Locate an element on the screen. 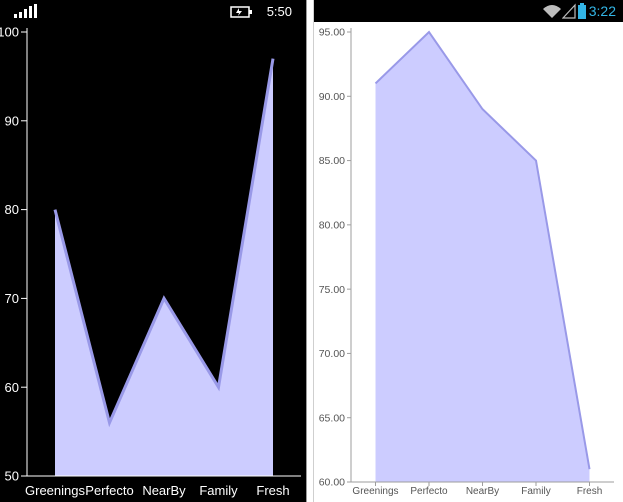 Image resolution: width=623 pixels, height=502 pixels. y-tick-label: 60 is located at coordinates (12, 387).